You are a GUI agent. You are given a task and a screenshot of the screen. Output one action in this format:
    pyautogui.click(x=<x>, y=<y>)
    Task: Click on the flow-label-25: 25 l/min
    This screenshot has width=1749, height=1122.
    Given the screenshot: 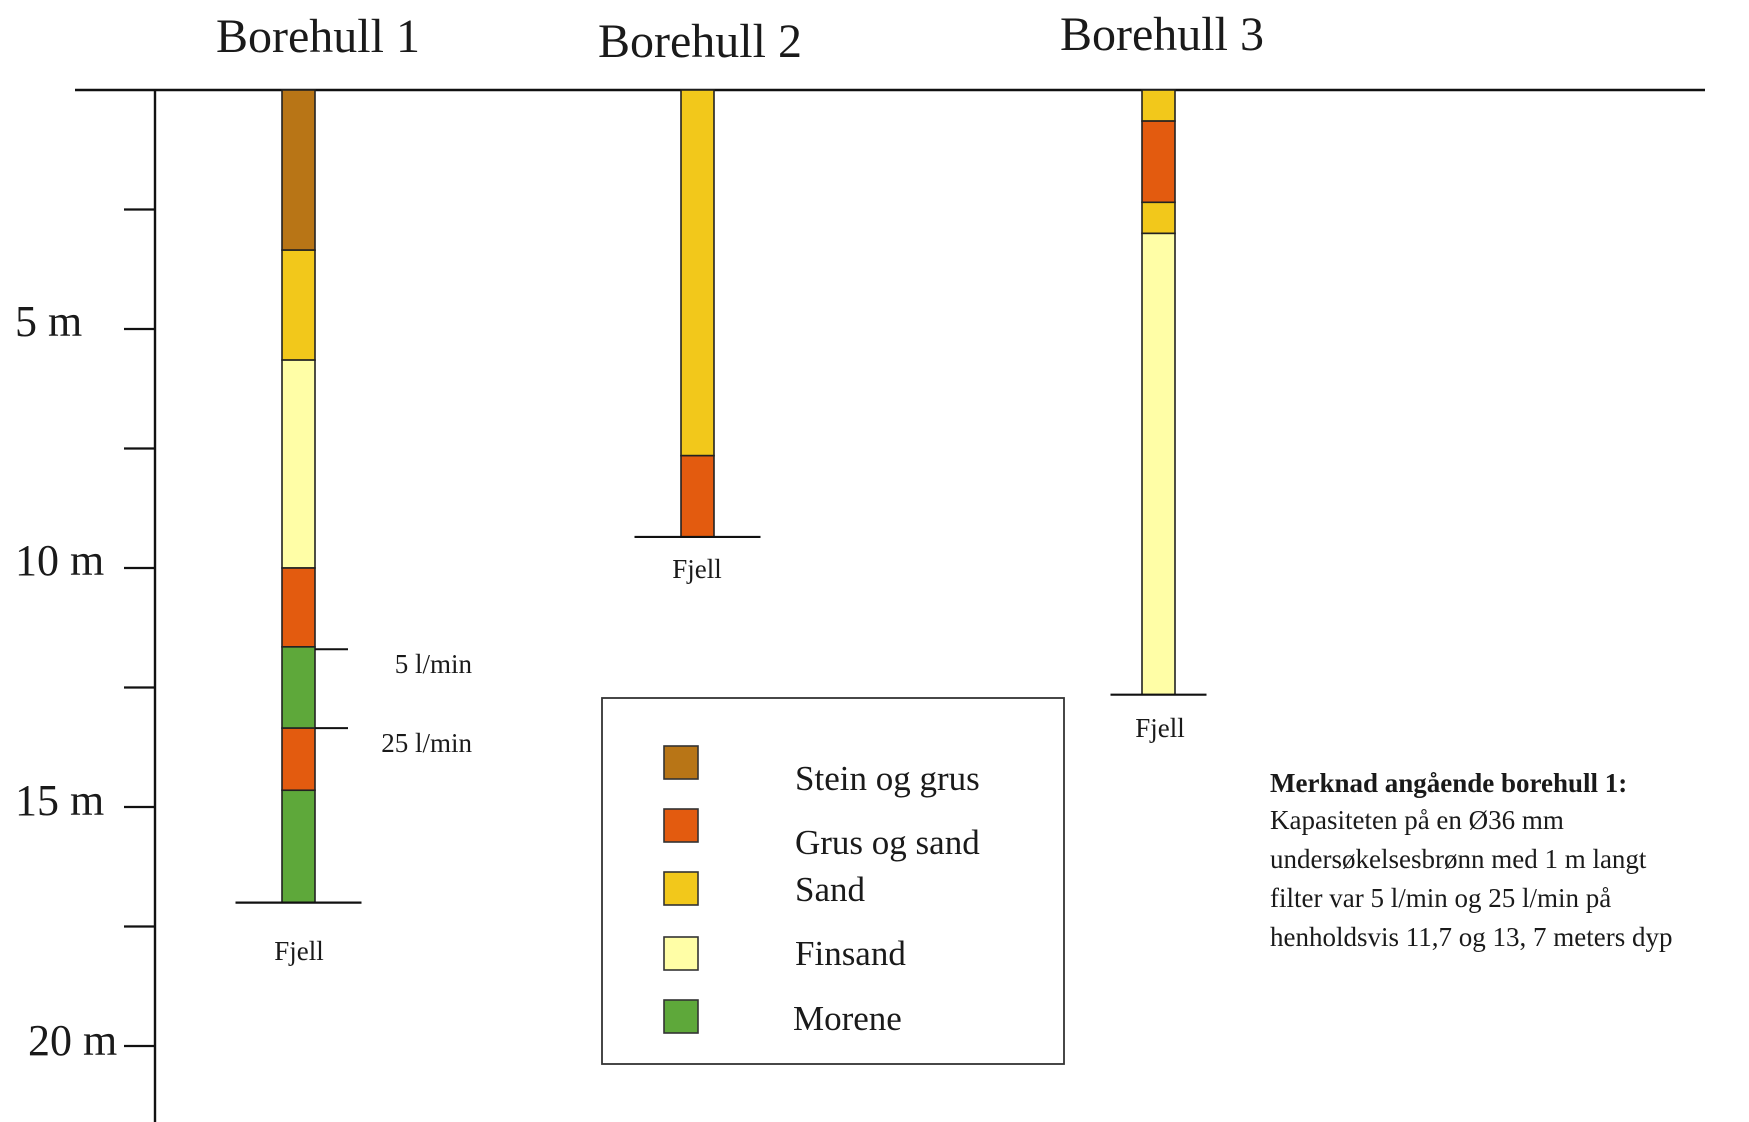 What is the action you would take?
    pyautogui.click(x=426, y=743)
    